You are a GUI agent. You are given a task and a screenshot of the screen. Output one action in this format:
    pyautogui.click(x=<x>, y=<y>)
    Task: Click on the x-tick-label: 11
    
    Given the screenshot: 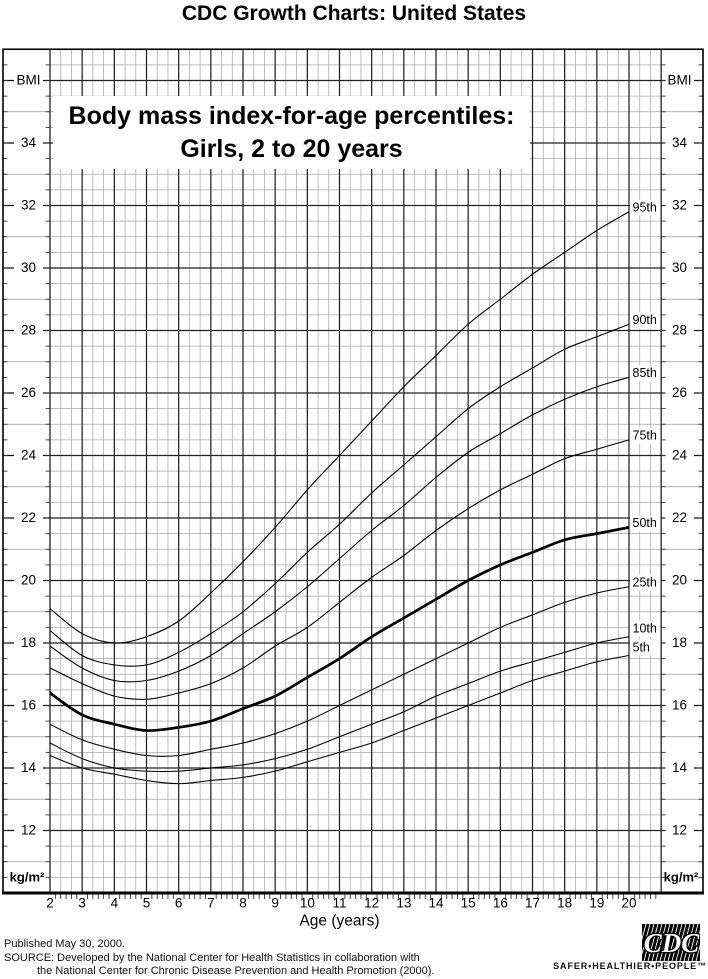 What is the action you would take?
    pyautogui.click(x=339, y=903)
    